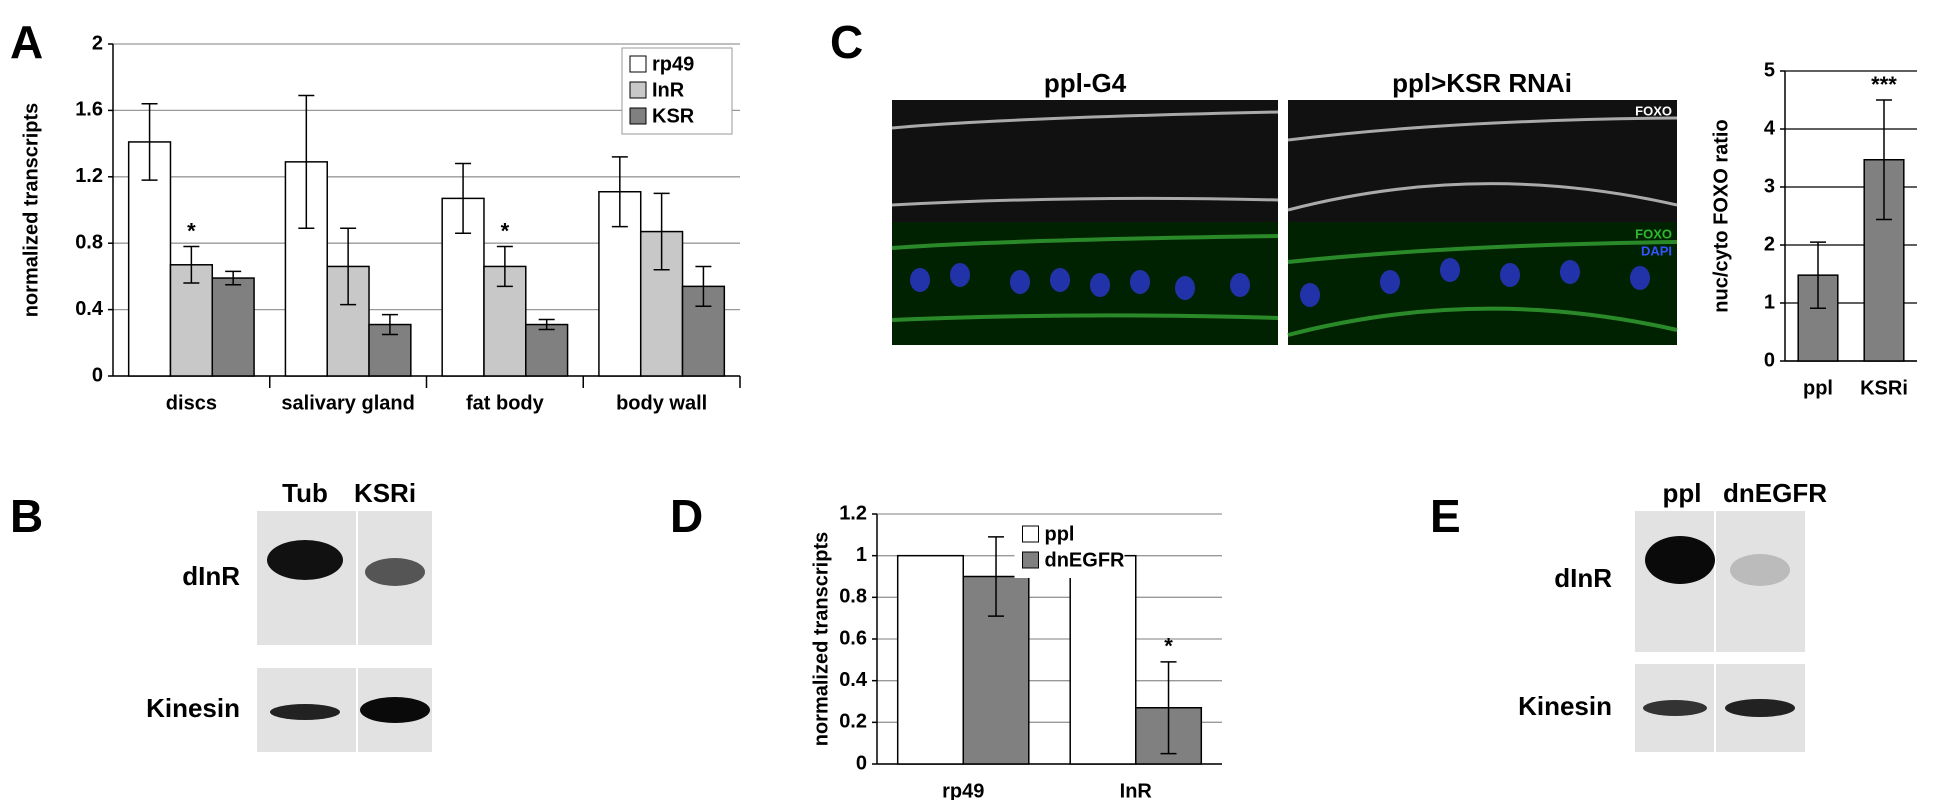  What do you see at coordinates (385, 493) in the screenshot?
I see `lane-label: KSRi` at bounding box center [385, 493].